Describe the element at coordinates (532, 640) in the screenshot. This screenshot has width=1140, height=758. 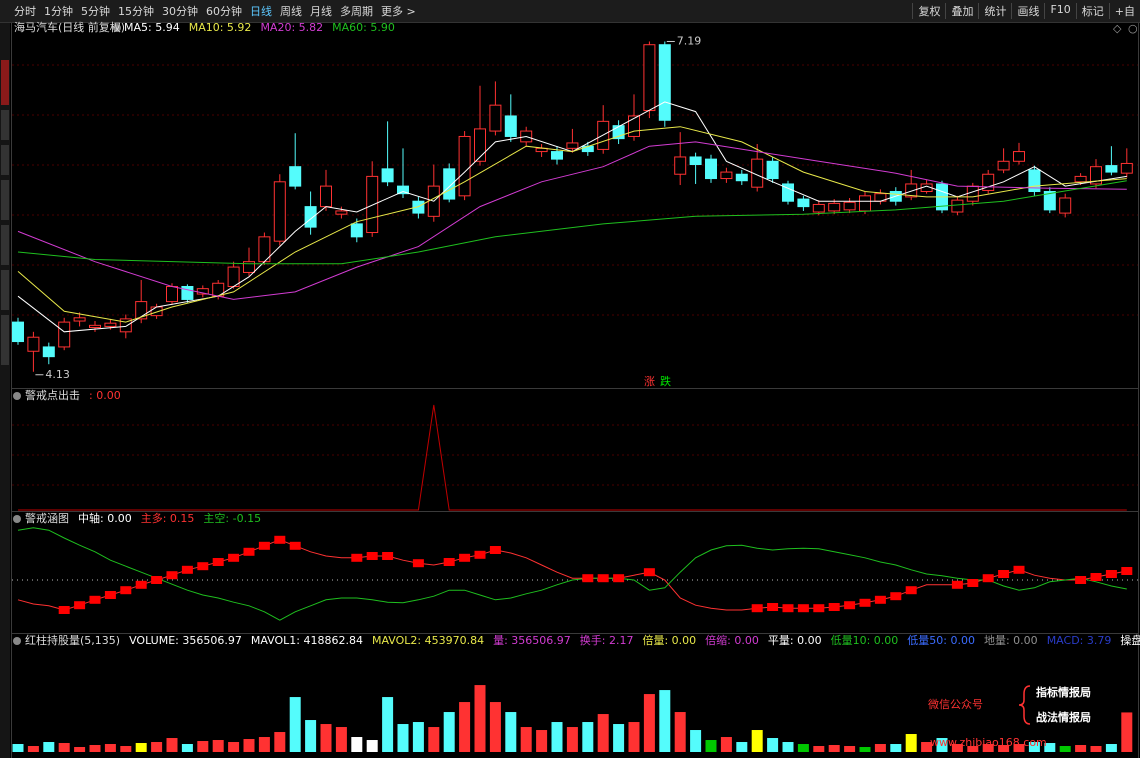
I see `readout: 量: 356506.97` at that location.